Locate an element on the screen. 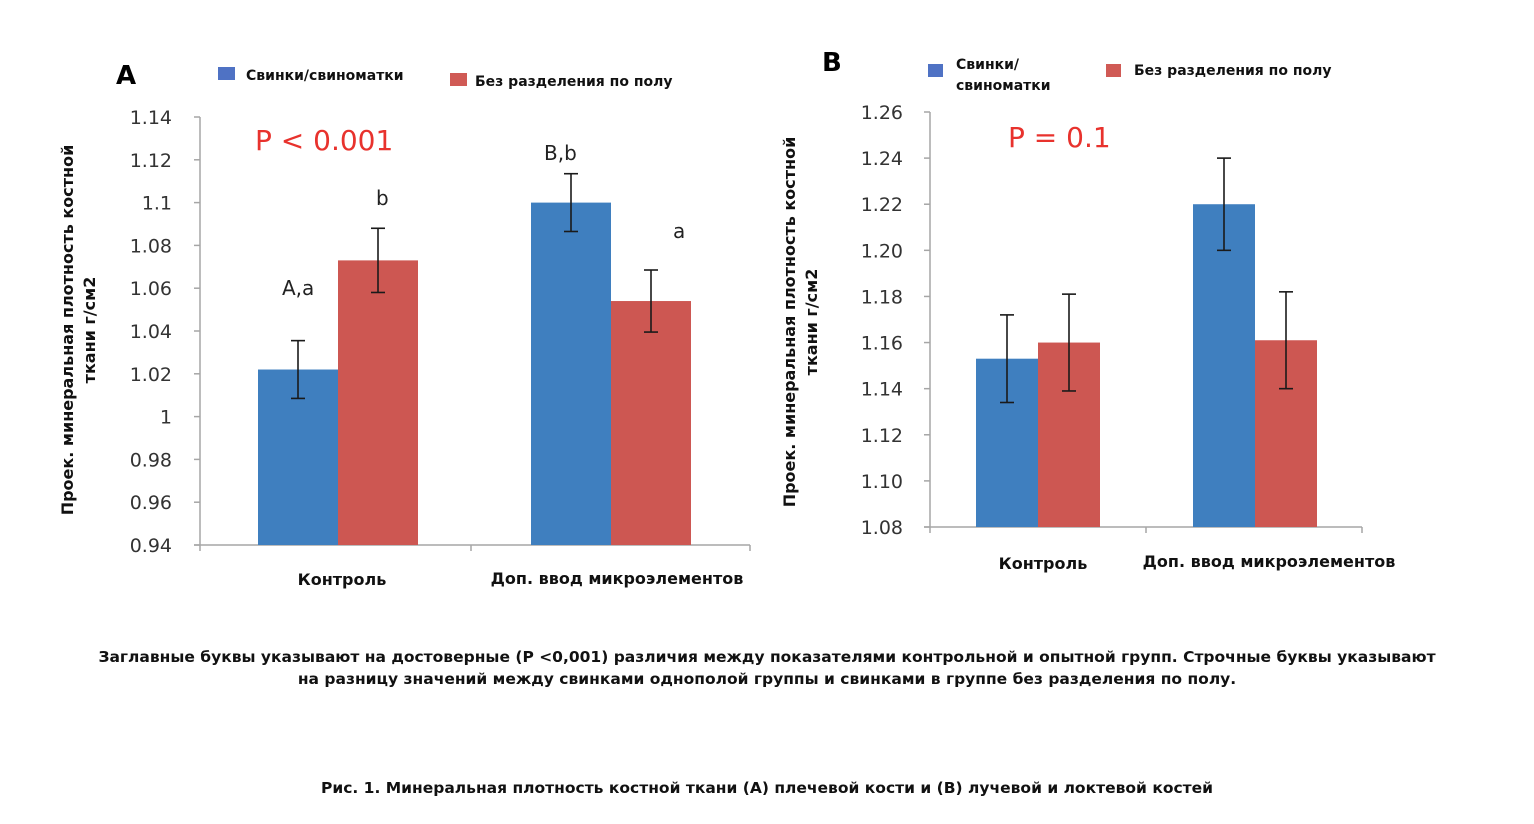 This screenshot has width=1534, height=824. y-tick-label: 1.16 is located at coordinates (882, 344).